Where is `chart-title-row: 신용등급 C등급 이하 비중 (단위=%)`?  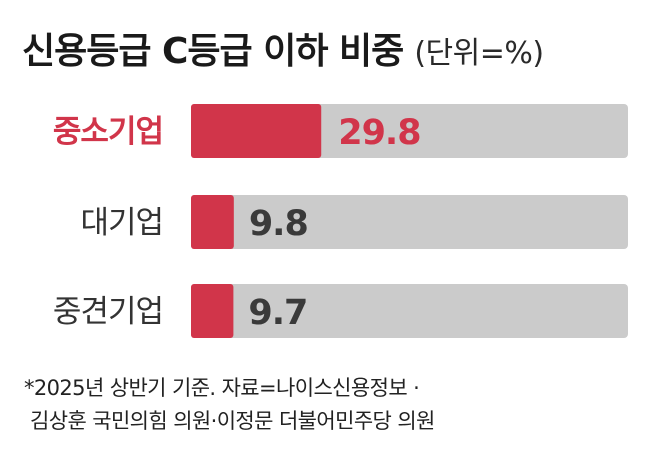 chart-title-row: 신용등급 C등급 이하 비중 (단위=%) is located at coordinates (283, 48).